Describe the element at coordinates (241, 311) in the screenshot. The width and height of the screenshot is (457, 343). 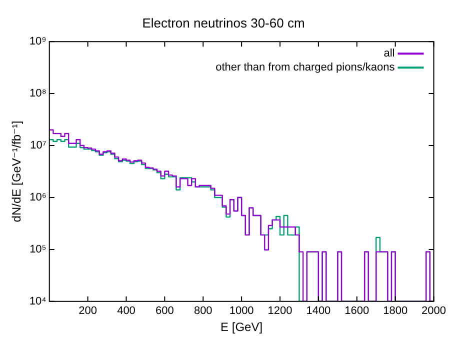
I see `x-tick-label: 1000` at that location.